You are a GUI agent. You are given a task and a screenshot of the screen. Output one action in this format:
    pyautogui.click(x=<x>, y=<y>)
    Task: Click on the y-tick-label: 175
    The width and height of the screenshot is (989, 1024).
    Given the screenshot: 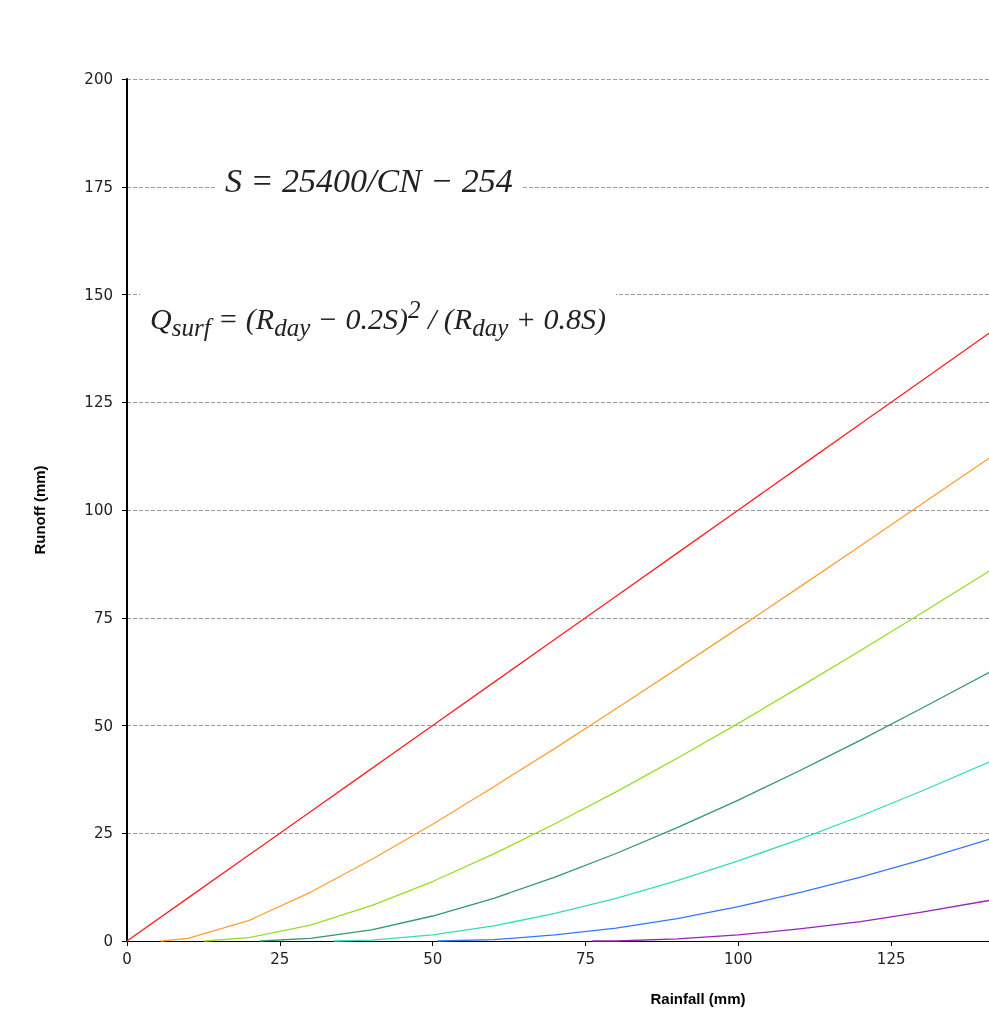 What is the action you would take?
    pyautogui.click(x=98, y=186)
    